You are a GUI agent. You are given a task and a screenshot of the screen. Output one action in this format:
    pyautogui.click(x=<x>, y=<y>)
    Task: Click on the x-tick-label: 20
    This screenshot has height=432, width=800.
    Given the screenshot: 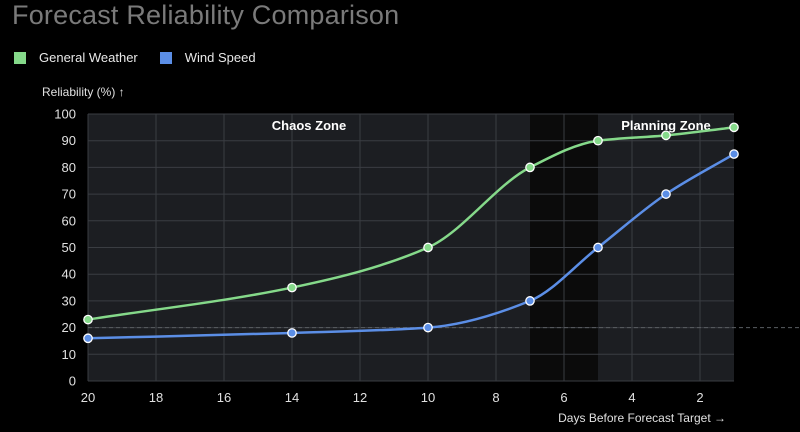 What is the action you would take?
    pyautogui.click(x=88, y=397)
    